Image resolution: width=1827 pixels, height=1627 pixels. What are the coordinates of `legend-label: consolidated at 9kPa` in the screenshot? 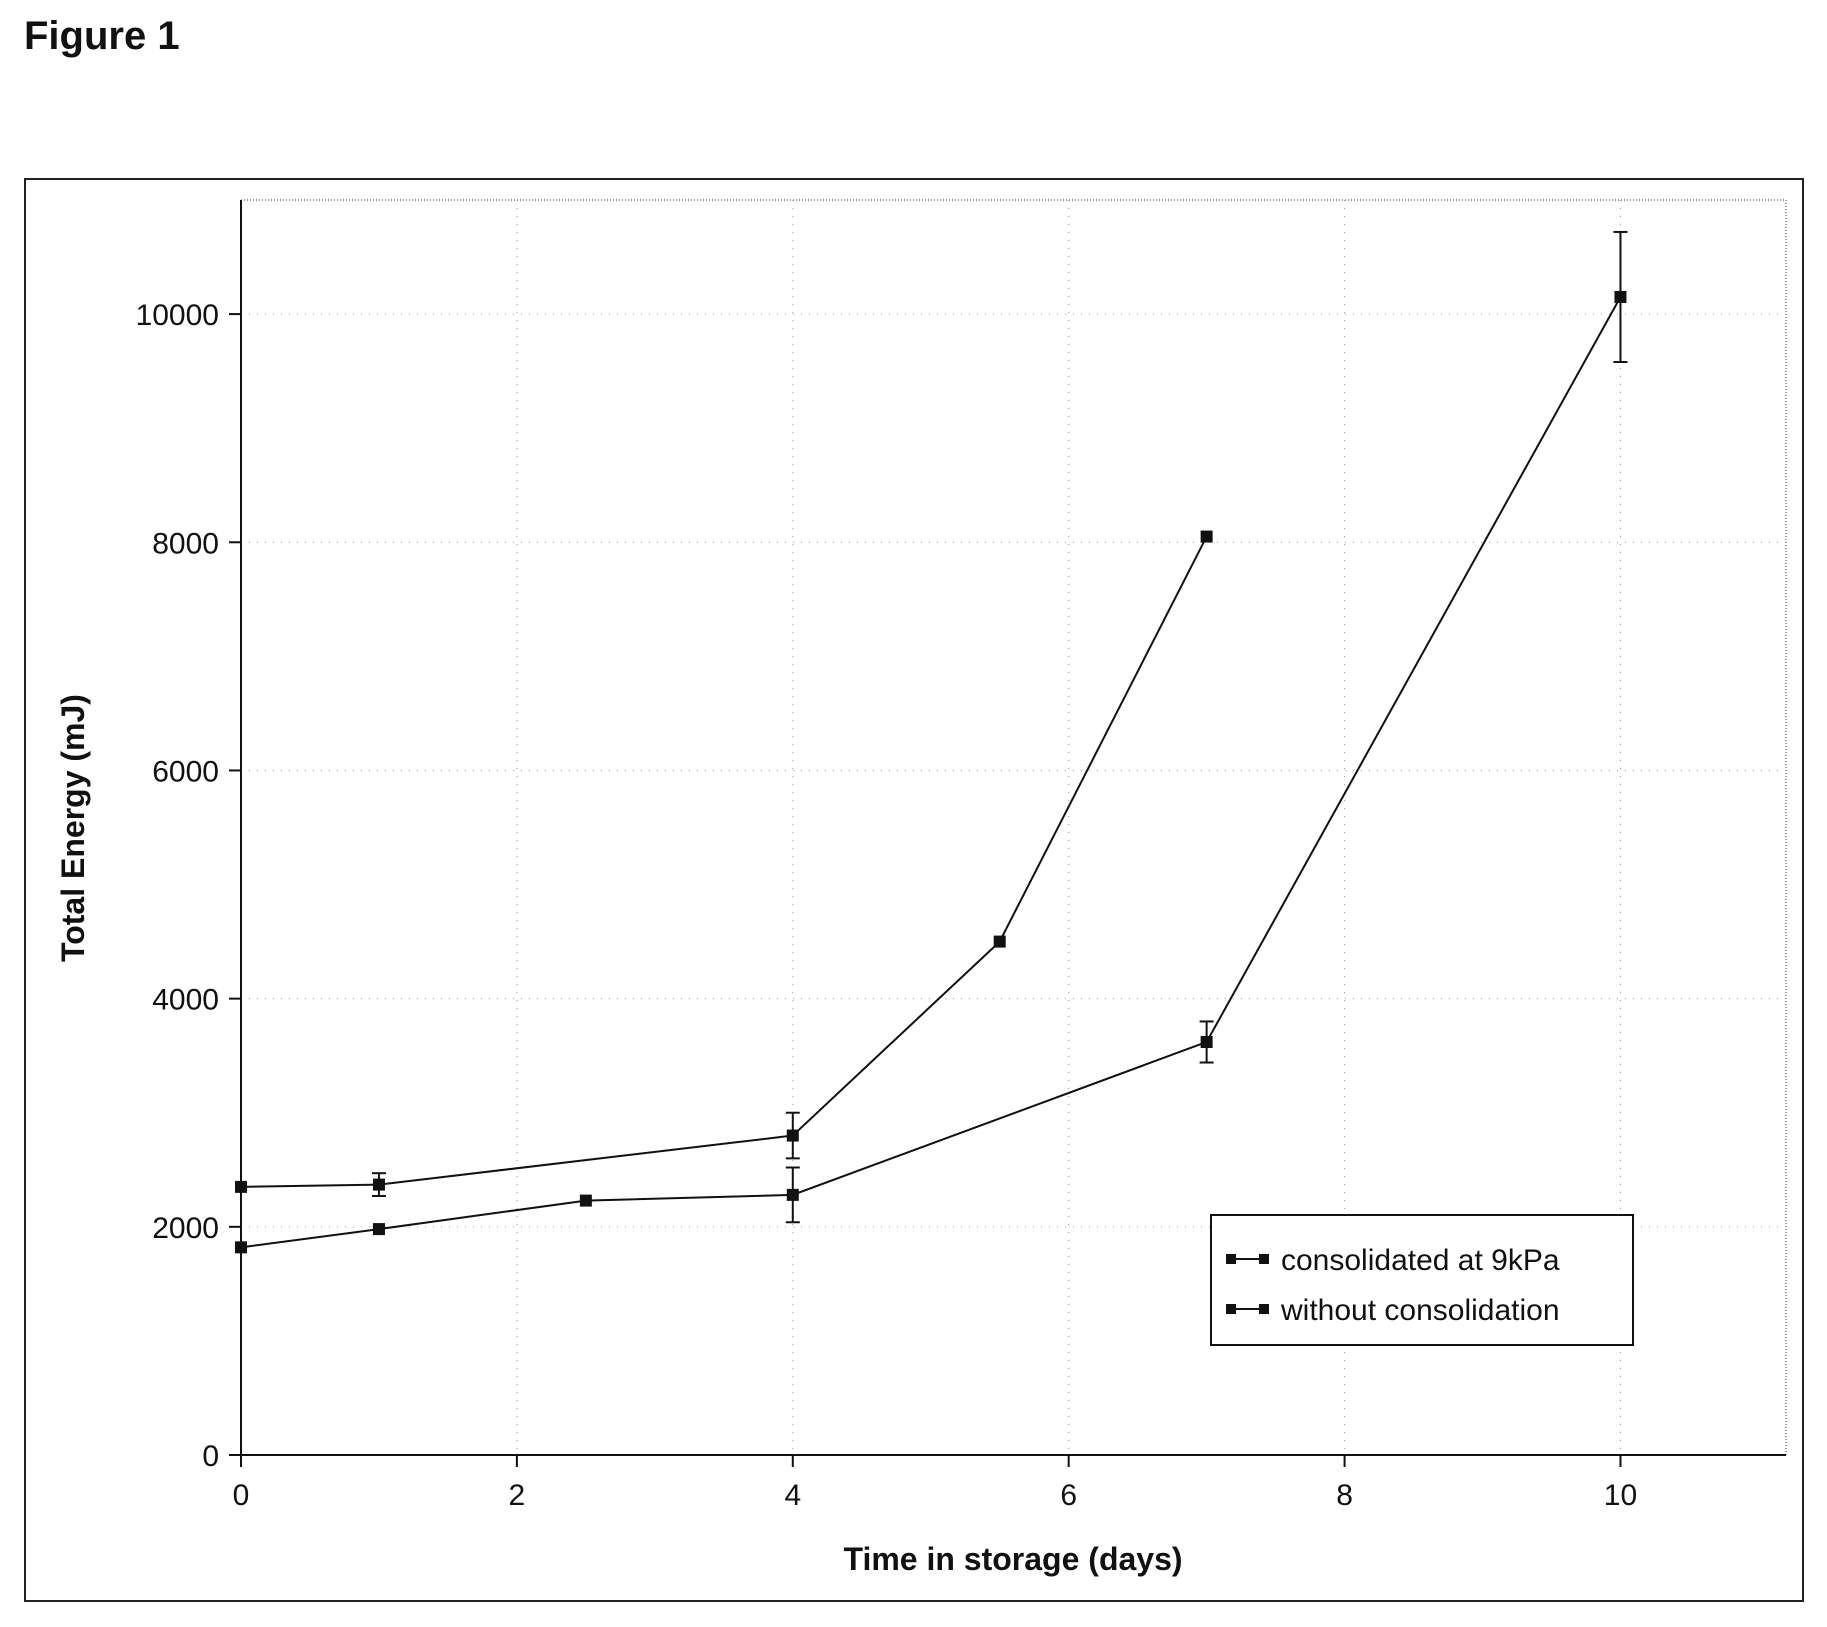 It's located at (1420, 1260).